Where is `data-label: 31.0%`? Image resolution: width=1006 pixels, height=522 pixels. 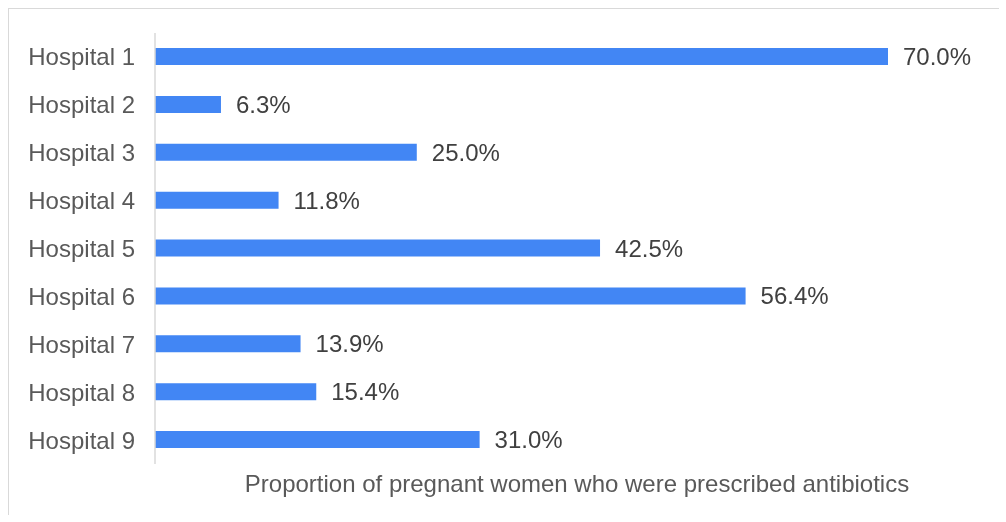 data-label: 31.0% is located at coordinates (528, 440).